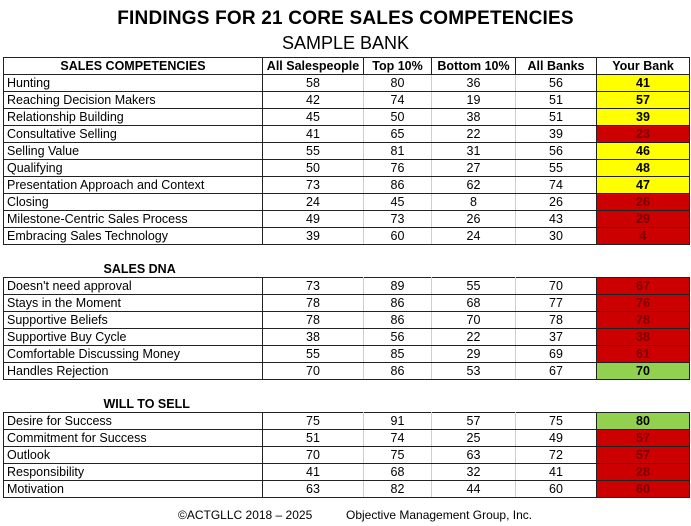  I want to click on all-banks-value: 26, so click(556, 202).